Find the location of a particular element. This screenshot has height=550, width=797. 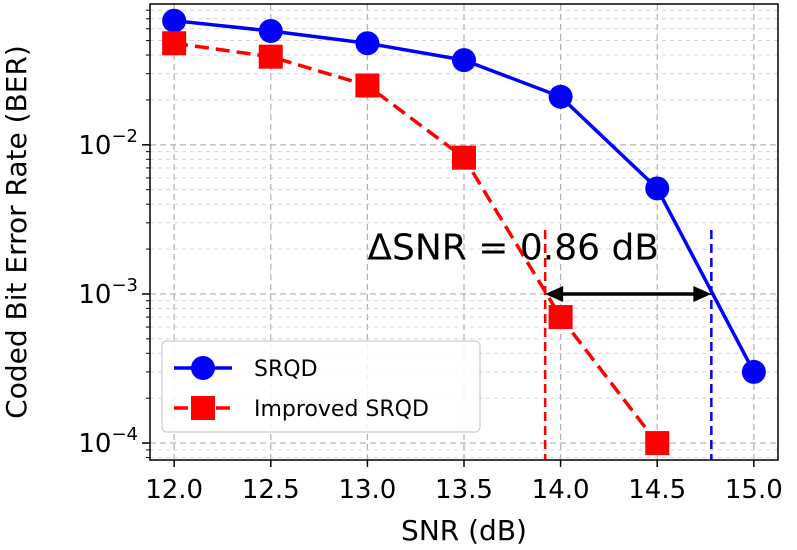

x-tick-label: 12.0 is located at coordinates (174, 490).